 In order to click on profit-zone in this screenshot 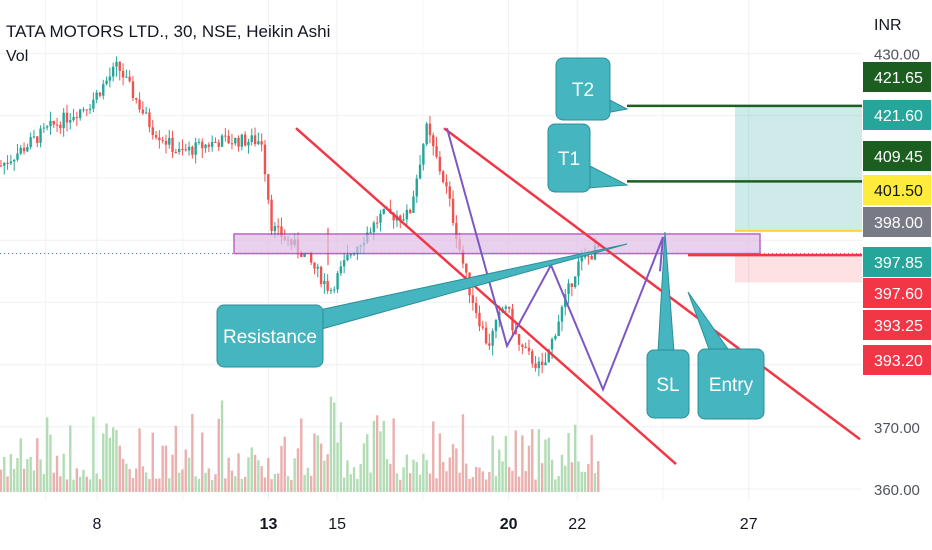, I will do `click(798, 168)`.